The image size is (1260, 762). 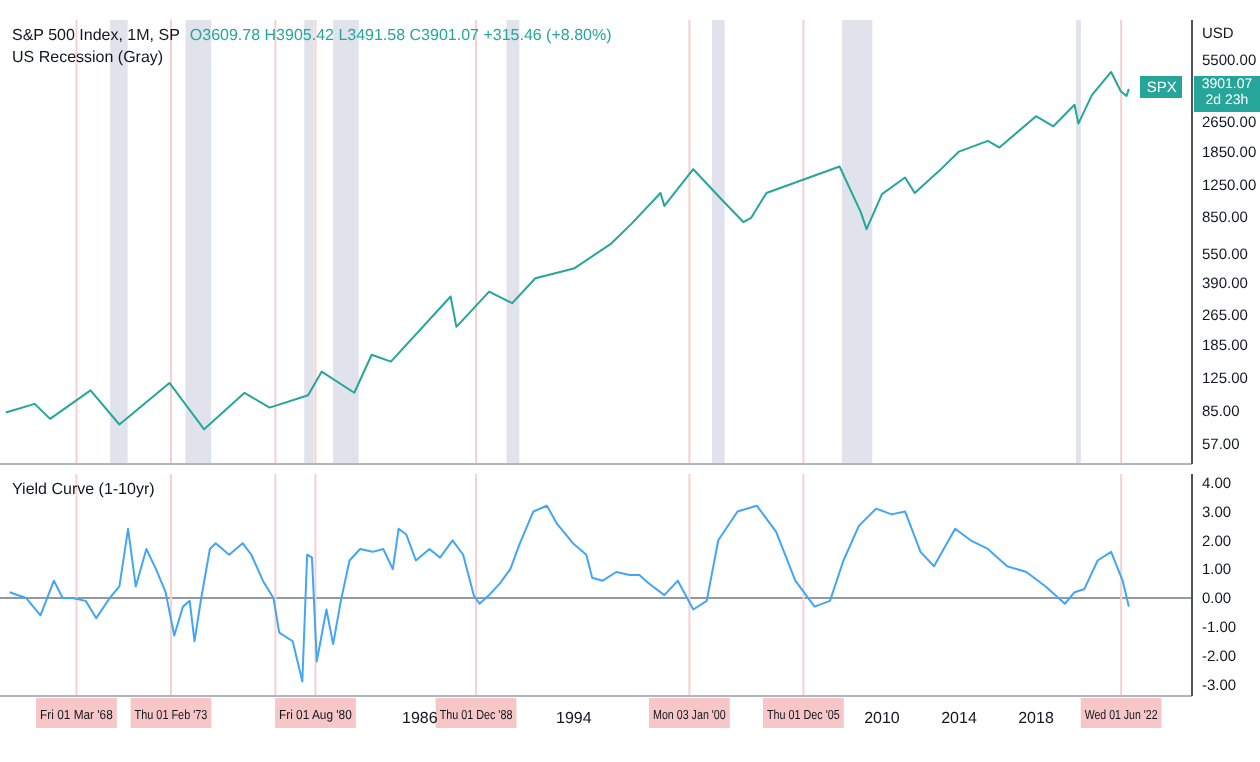 I want to click on x-tick-label: 1994, so click(x=574, y=718).